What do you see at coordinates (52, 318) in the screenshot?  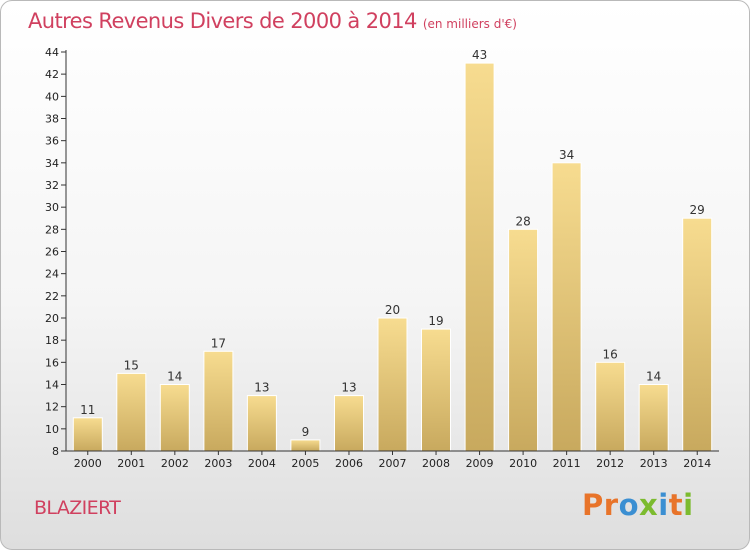 I see `y-tick-label: 20` at bounding box center [52, 318].